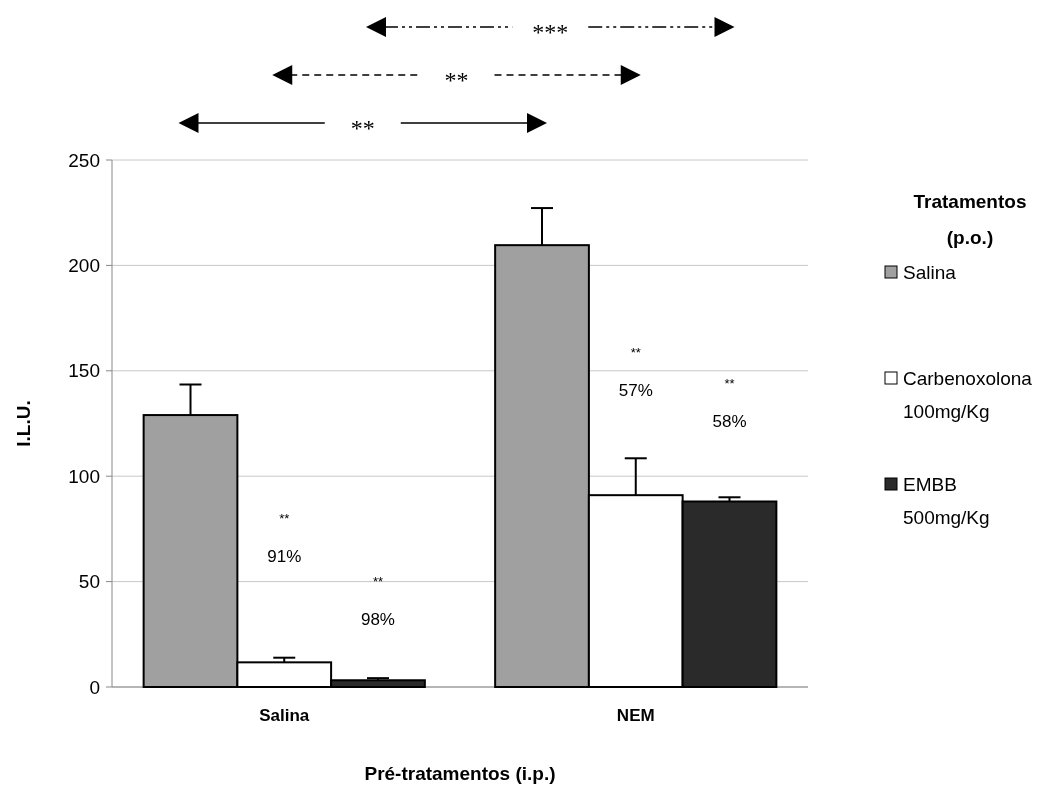 The image size is (1060, 787). I want to click on legend-label: Salina, so click(930, 272).